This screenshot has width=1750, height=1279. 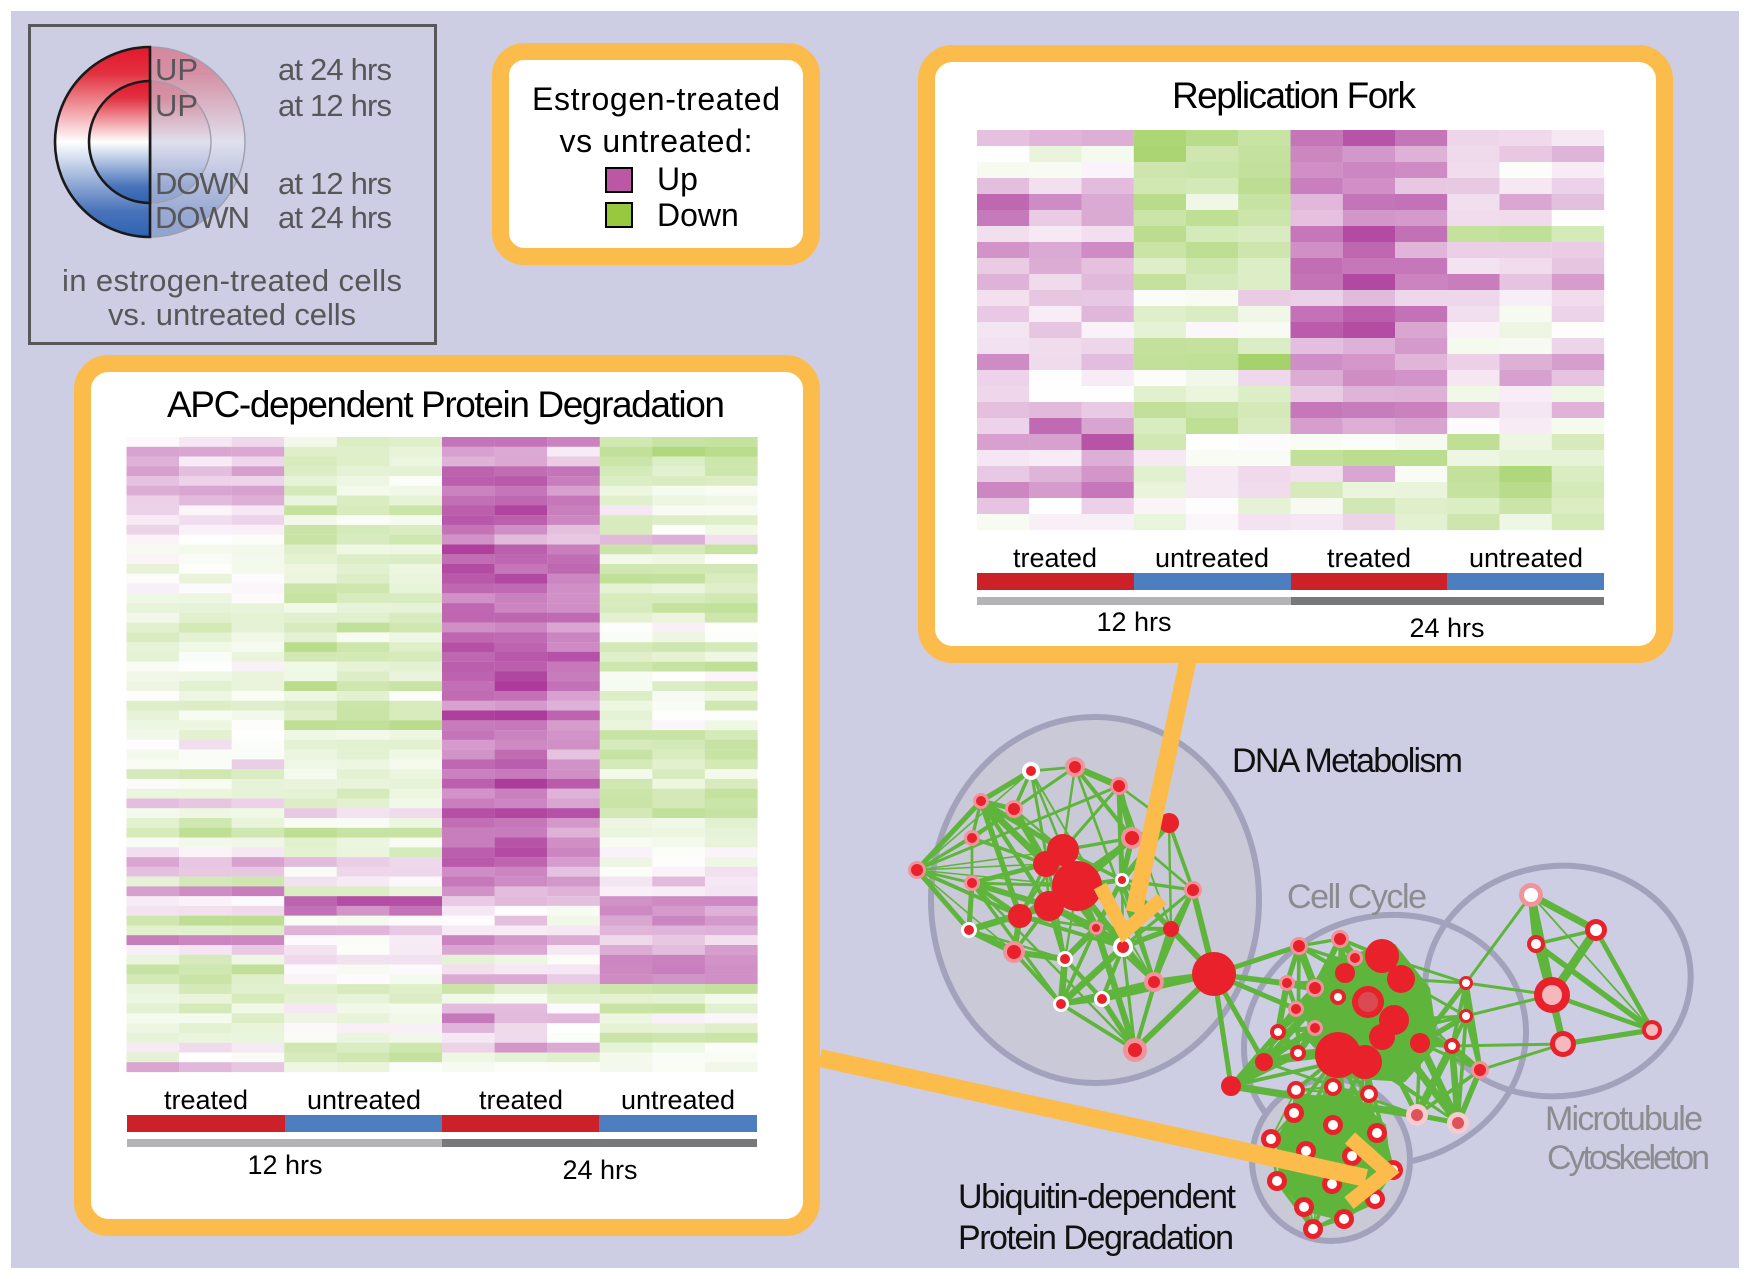 What do you see at coordinates (1097, 1197) in the screenshot?
I see `svg-text: Ubiquitin-dependent` at bounding box center [1097, 1197].